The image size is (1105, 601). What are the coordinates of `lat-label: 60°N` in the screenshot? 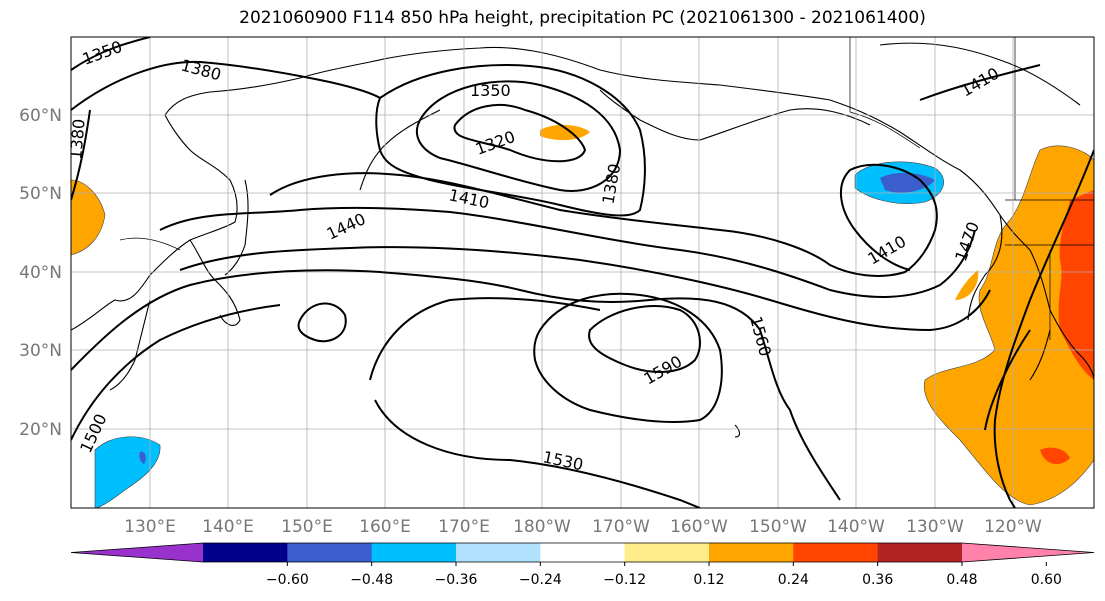 It's located at (40, 116).